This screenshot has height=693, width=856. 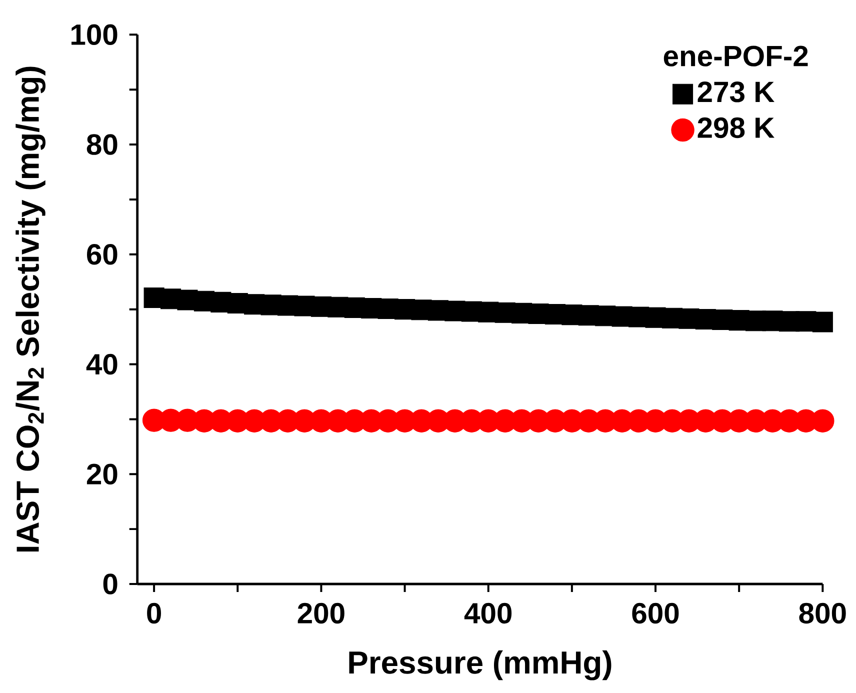 I want to click on x-axis-title: Pressure (mmHg), so click(x=480, y=665).